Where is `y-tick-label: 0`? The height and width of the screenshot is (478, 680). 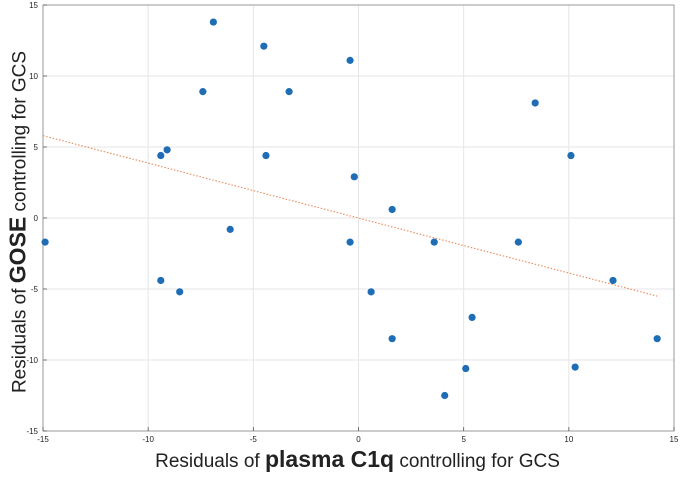
y-tick-label: 0 is located at coordinates (36, 218).